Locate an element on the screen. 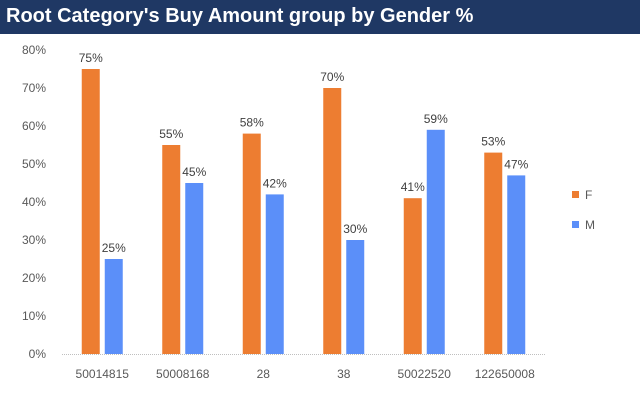  y-tick-label: 80% is located at coordinates (34, 50).